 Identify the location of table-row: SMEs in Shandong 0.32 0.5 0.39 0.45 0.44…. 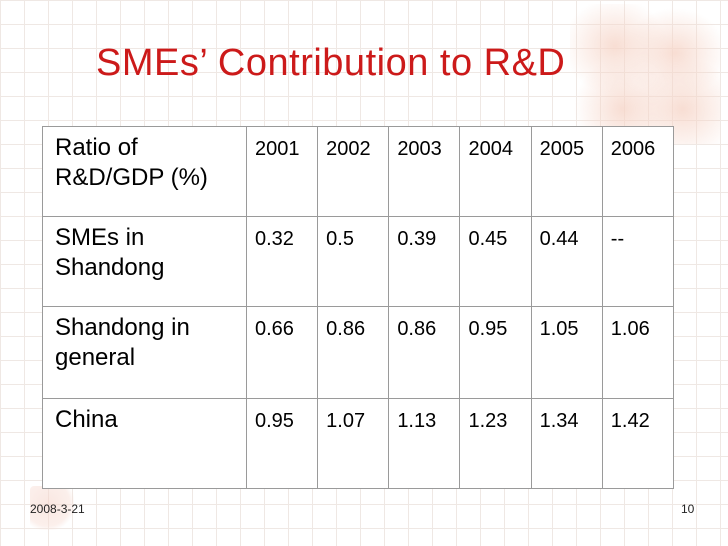
(358, 261).